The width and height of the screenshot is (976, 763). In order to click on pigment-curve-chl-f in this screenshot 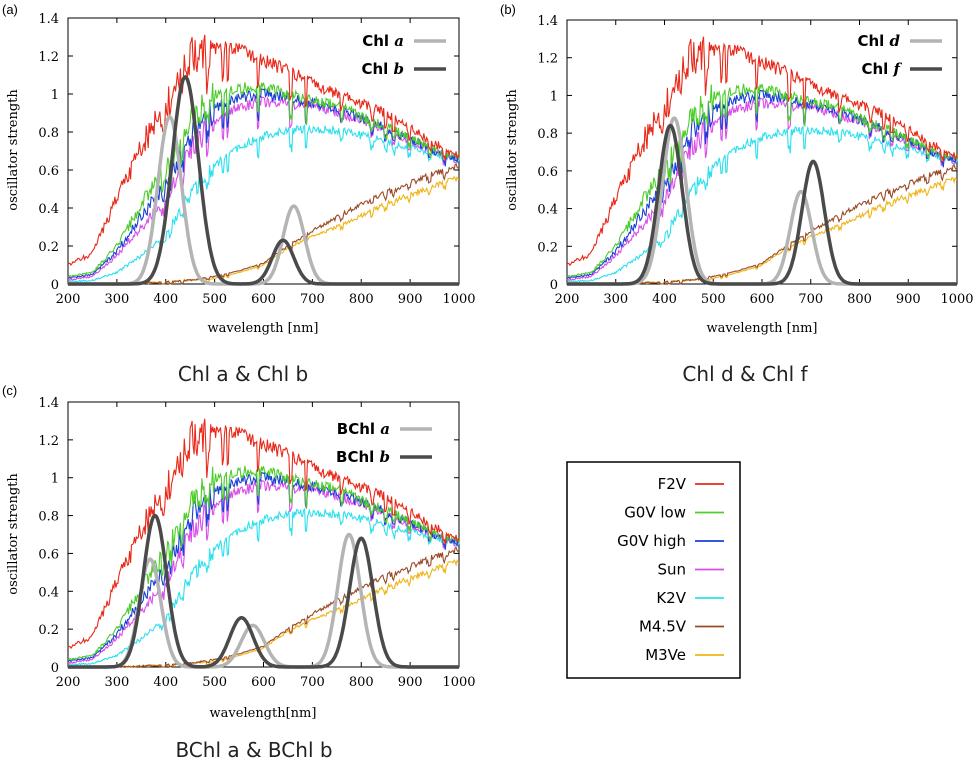, I will do `click(762, 204)`.